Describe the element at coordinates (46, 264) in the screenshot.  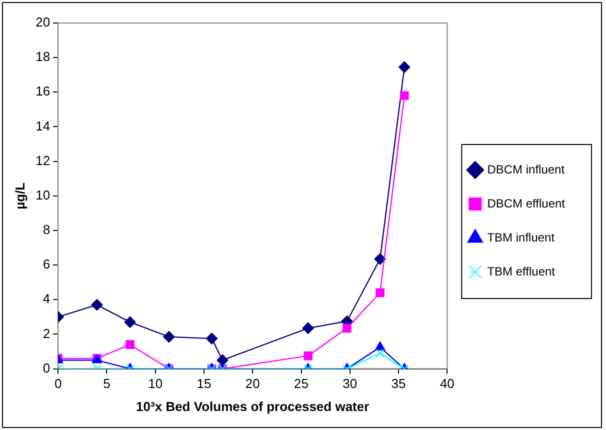
I see `y-tick-label: 6` at that location.